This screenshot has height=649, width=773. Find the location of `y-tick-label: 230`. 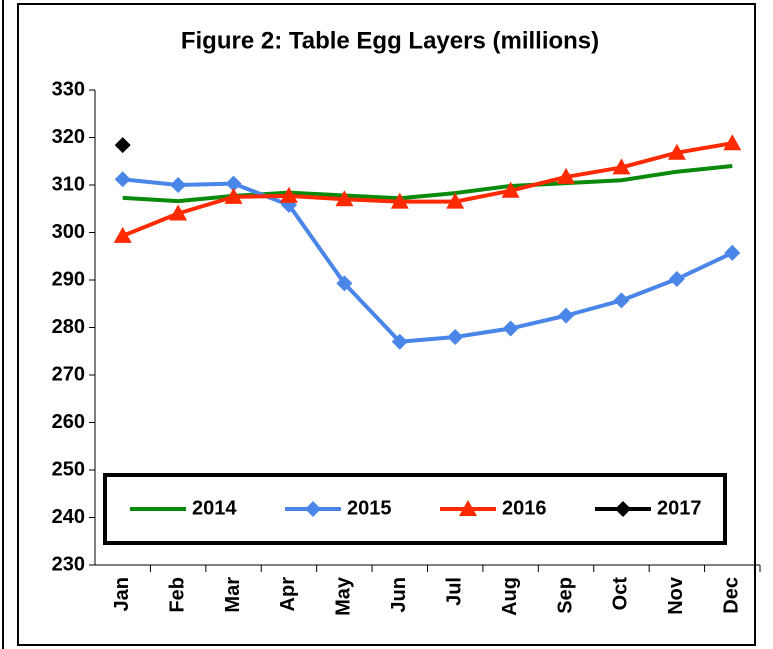

y-tick-label: 230 is located at coordinates (68, 564).